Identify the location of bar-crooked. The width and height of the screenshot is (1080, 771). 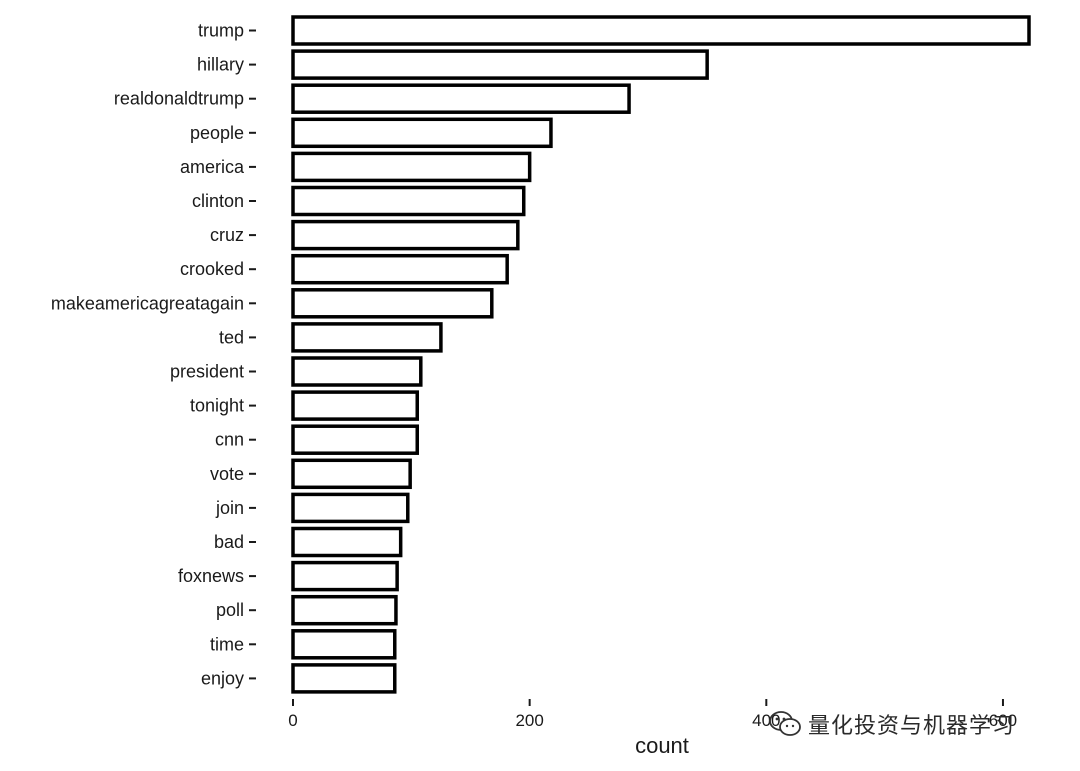
(400, 269).